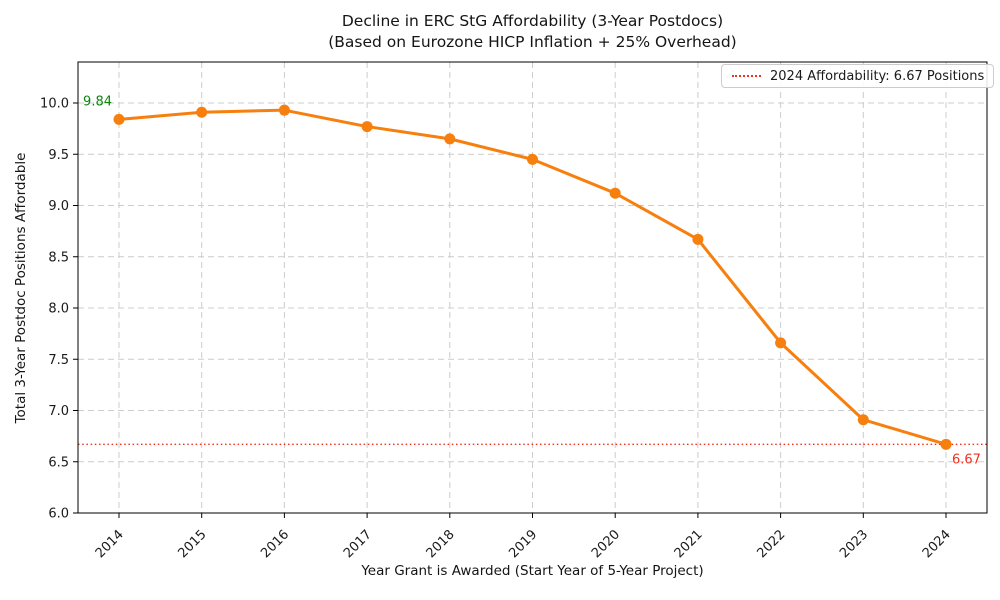 The image size is (1000, 600). What do you see at coordinates (358, 544) in the screenshot?
I see `x-tick-label: 2017` at bounding box center [358, 544].